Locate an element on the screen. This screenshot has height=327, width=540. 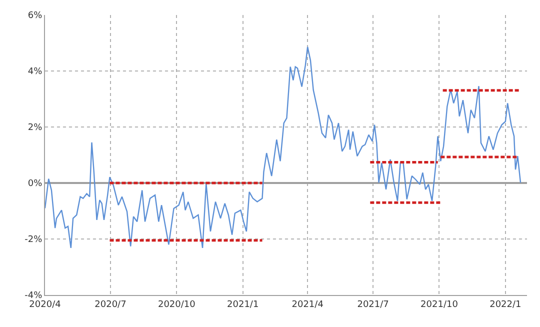
x-tick-label: 2020/7 is located at coordinates (110, 305).